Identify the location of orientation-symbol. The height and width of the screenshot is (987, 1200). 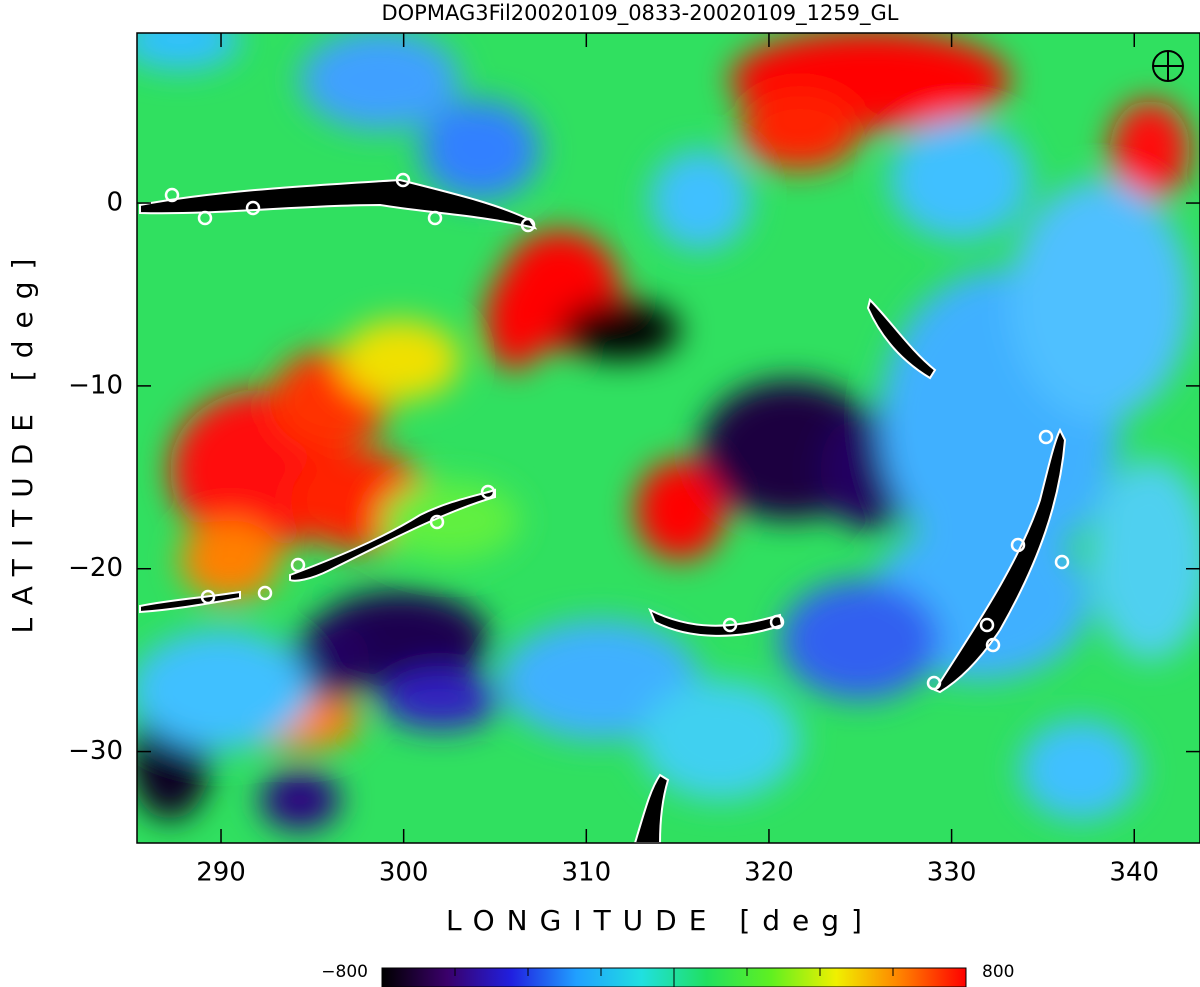
(1168, 66).